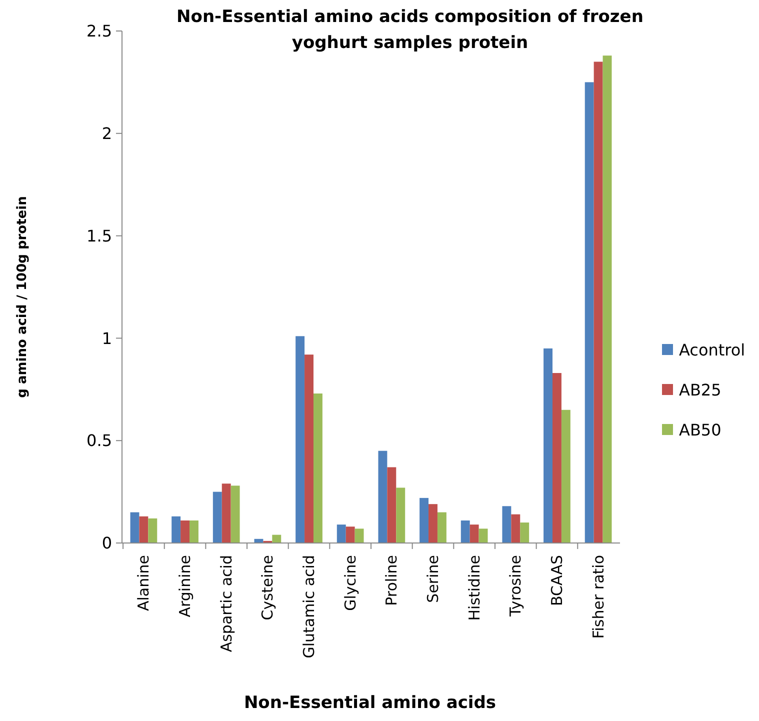 The height and width of the screenshot is (721, 759). I want to click on x-tick-label: Glycine, so click(350, 583).